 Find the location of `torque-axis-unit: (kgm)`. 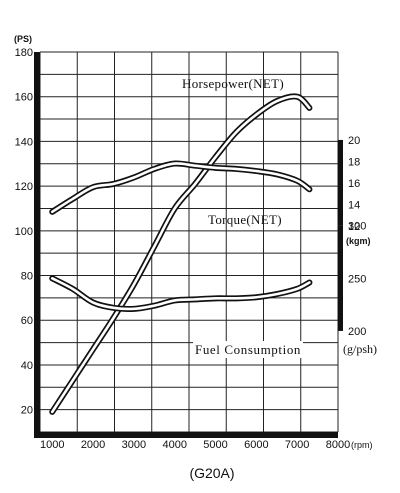

torque-axis-unit: (kgm) is located at coordinates (358, 241).